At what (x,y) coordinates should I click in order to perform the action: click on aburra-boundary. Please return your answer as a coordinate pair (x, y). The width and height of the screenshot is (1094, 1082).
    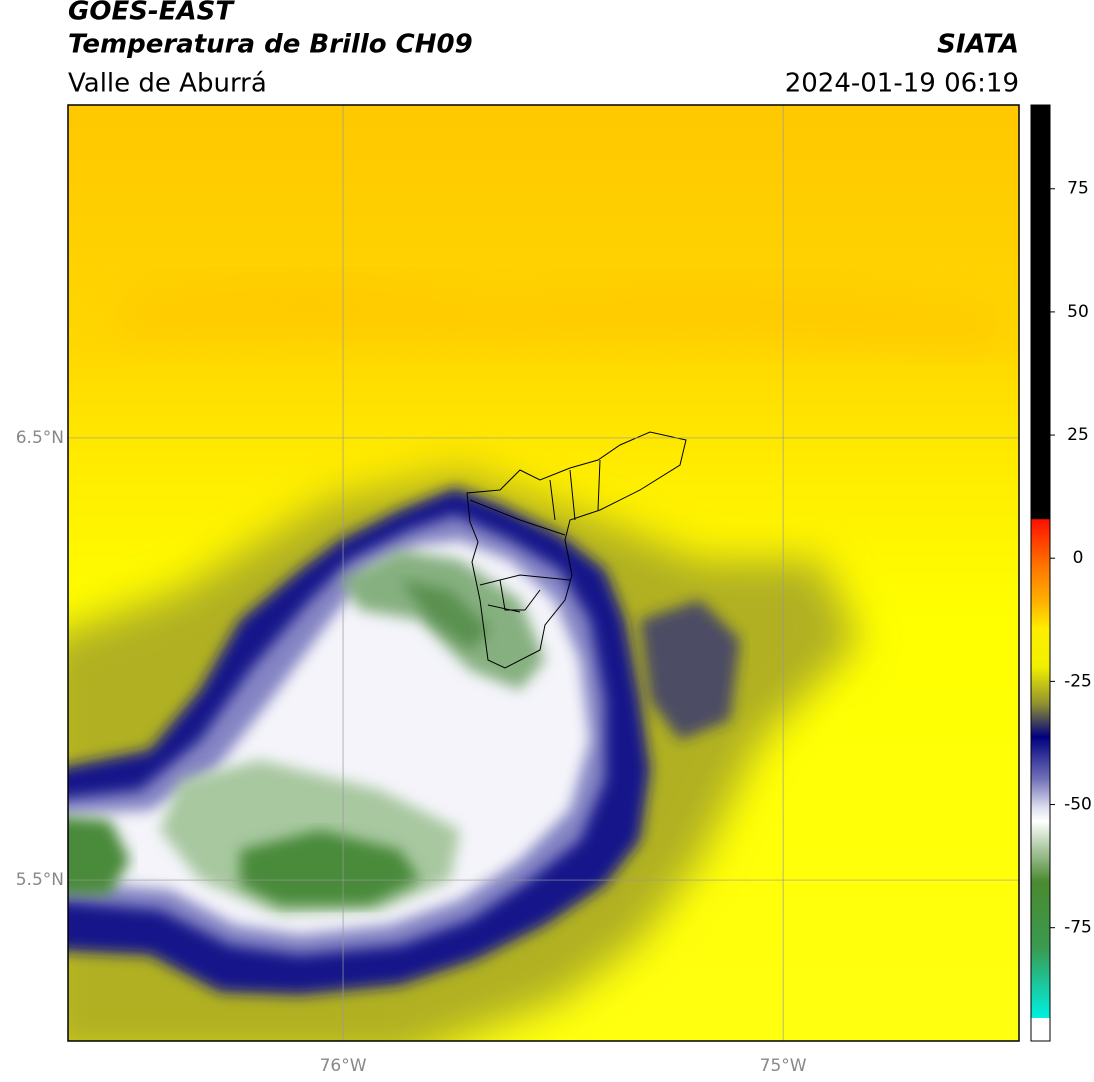
    Looking at the image, I should click on (576, 550).